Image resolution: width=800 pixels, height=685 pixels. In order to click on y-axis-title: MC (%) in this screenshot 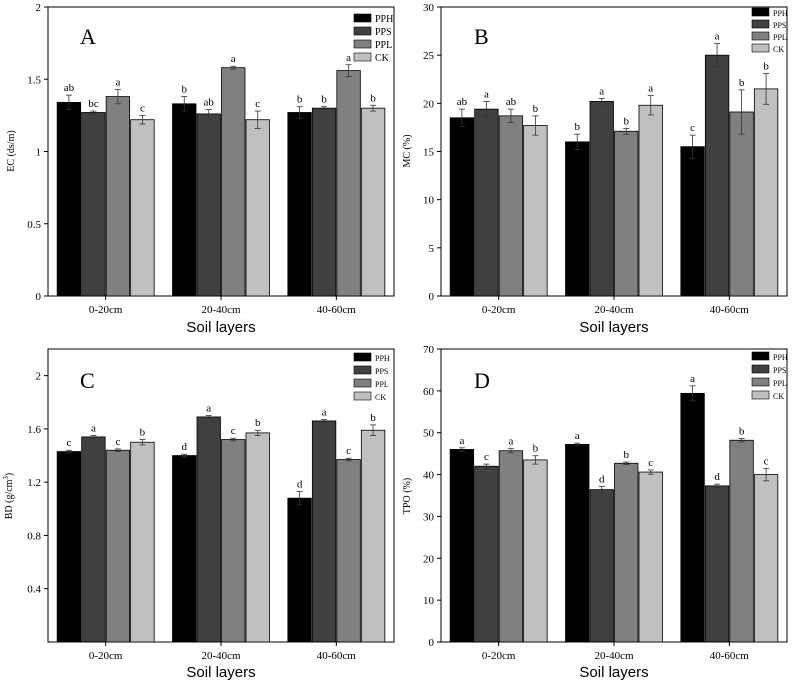, I will do `click(407, 150)`.